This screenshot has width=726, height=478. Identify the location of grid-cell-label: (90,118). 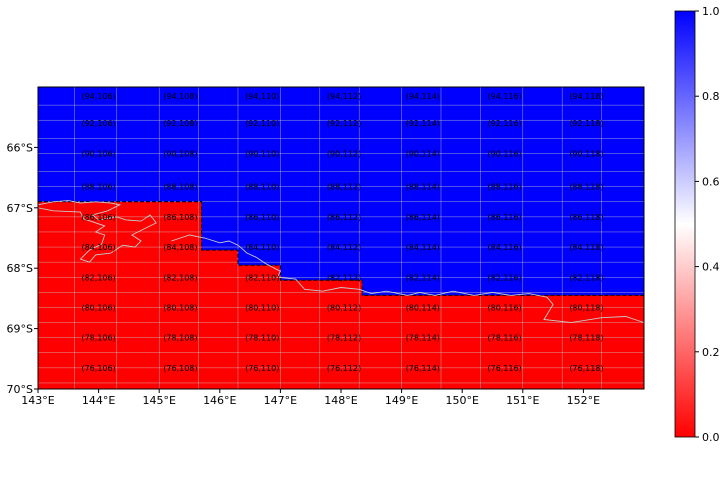
(586, 153).